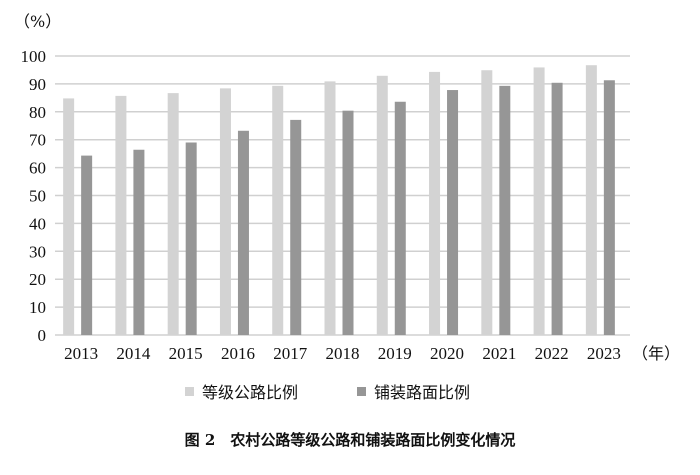  What do you see at coordinates (42, 335) in the screenshot?
I see `y-tick-label: 0` at bounding box center [42, 335].